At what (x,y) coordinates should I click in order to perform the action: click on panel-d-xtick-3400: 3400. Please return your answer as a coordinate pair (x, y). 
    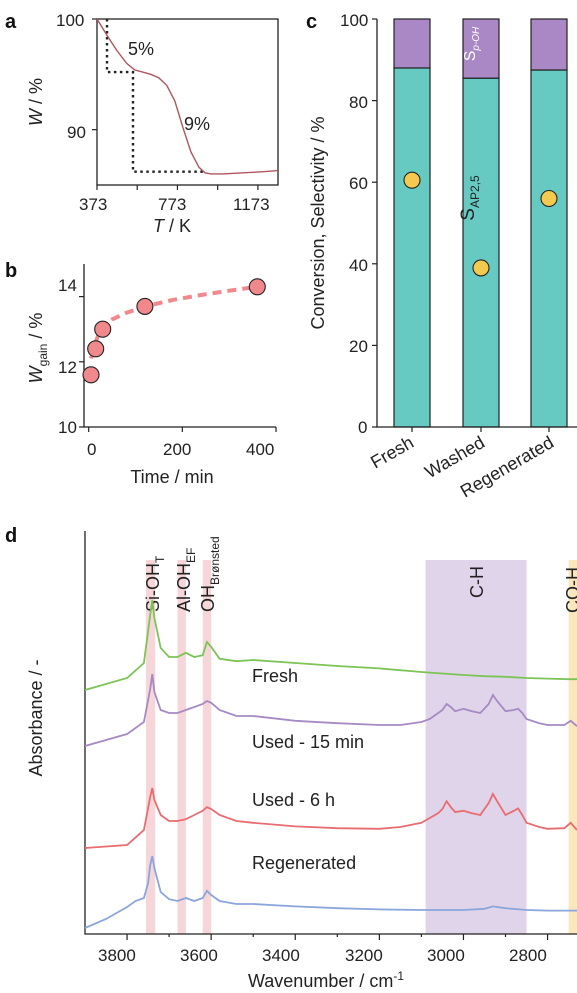
    Looking at the image, I should click on (281, 955).